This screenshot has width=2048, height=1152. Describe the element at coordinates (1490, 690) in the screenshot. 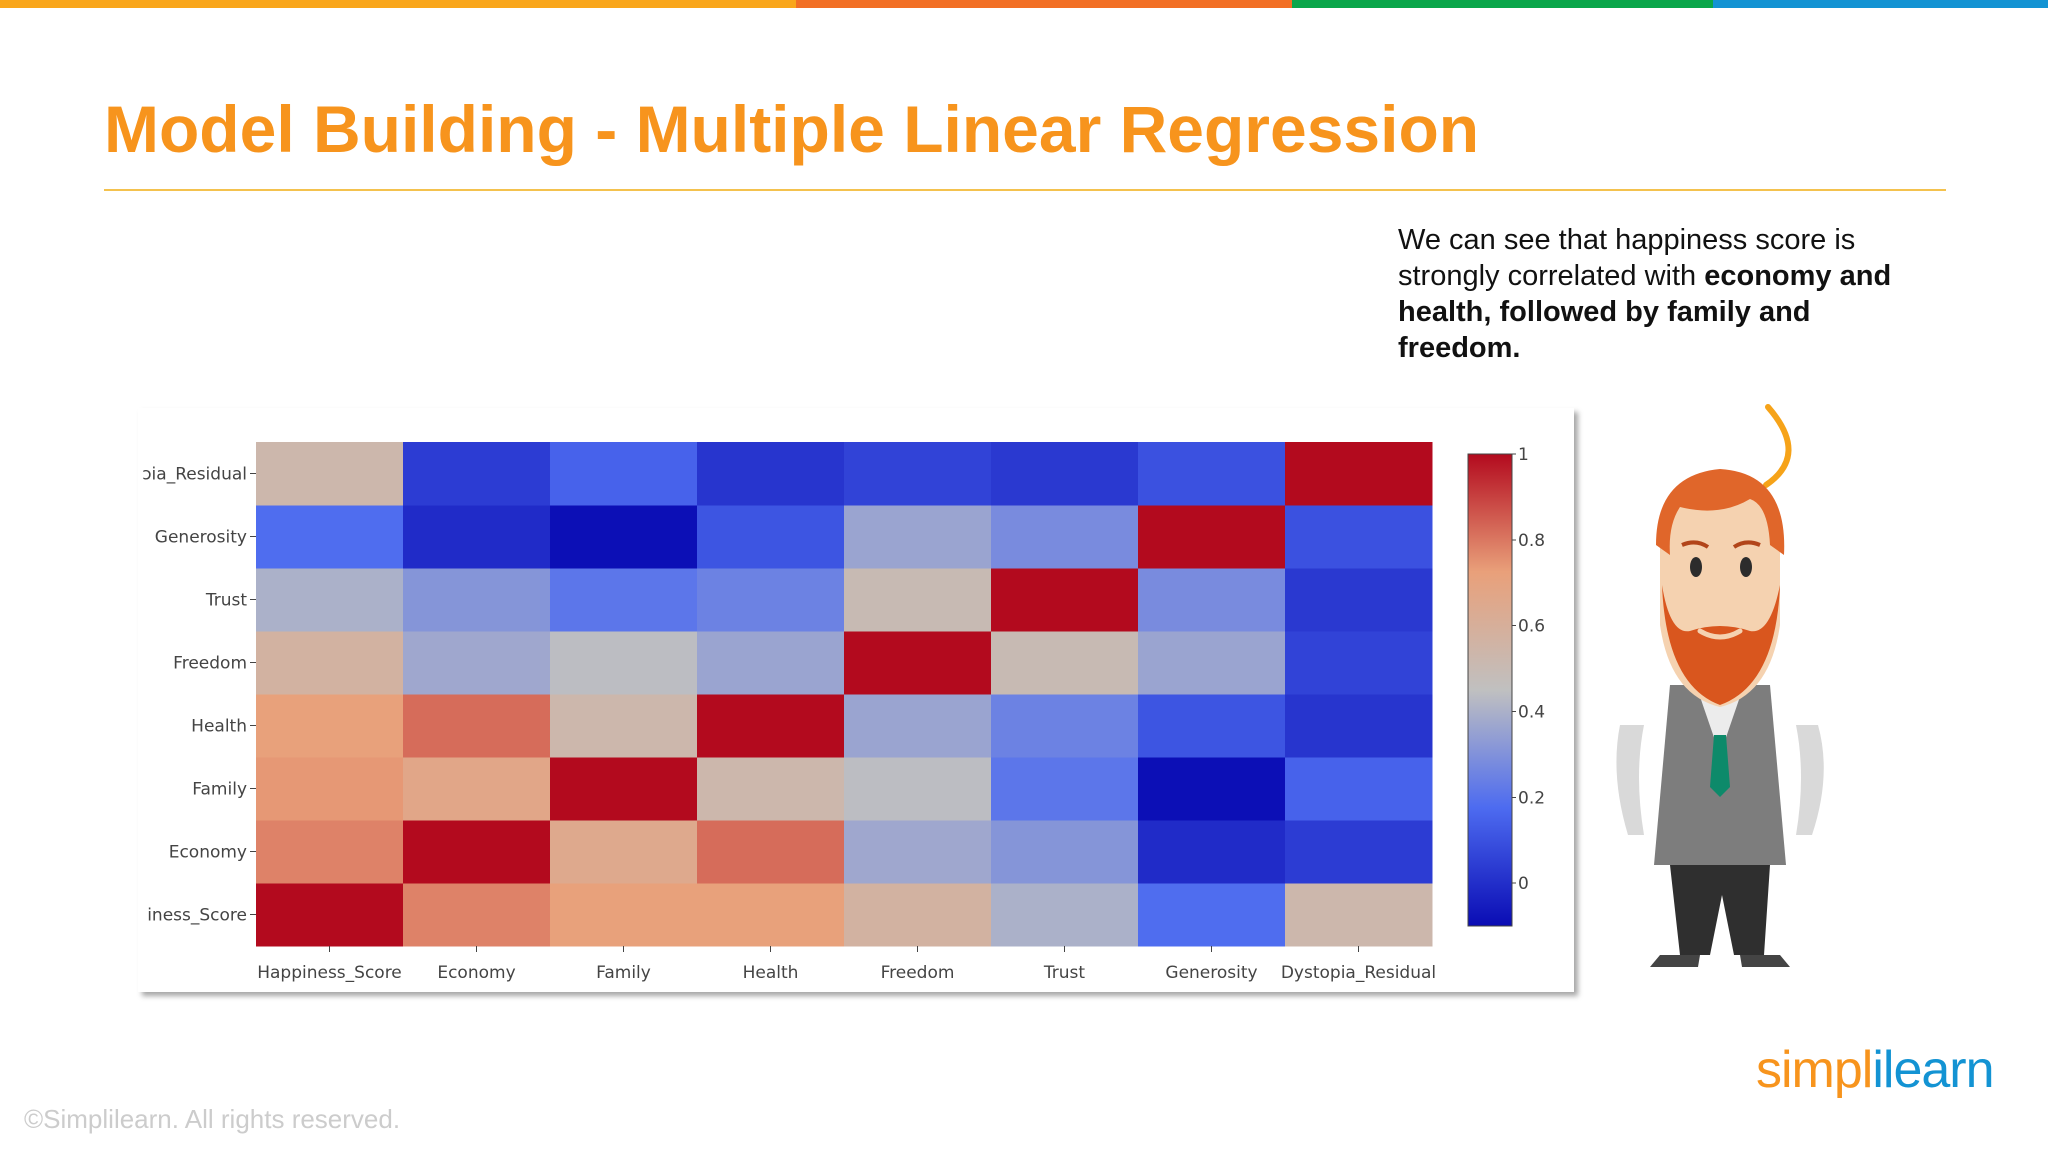

I see `colorbar` at that location.